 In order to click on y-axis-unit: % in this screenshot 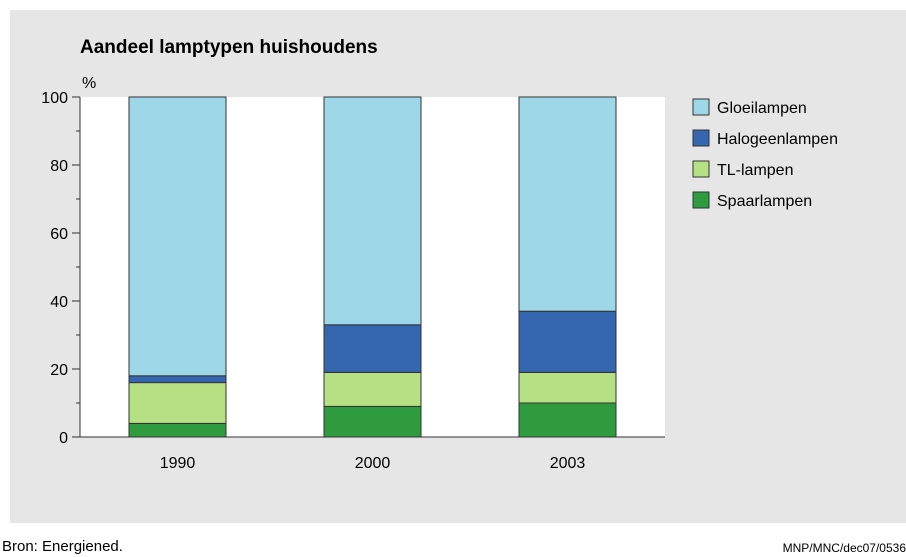, I will do `click(89, 83)`.